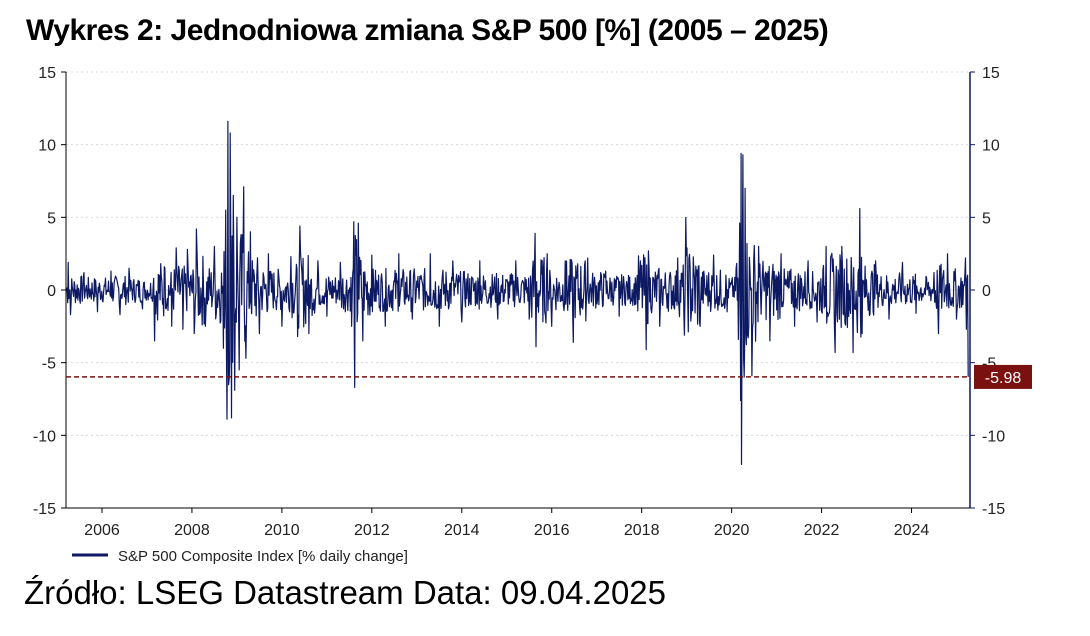  I want to click on y-tick-label-left: 5, so click(51, 218).